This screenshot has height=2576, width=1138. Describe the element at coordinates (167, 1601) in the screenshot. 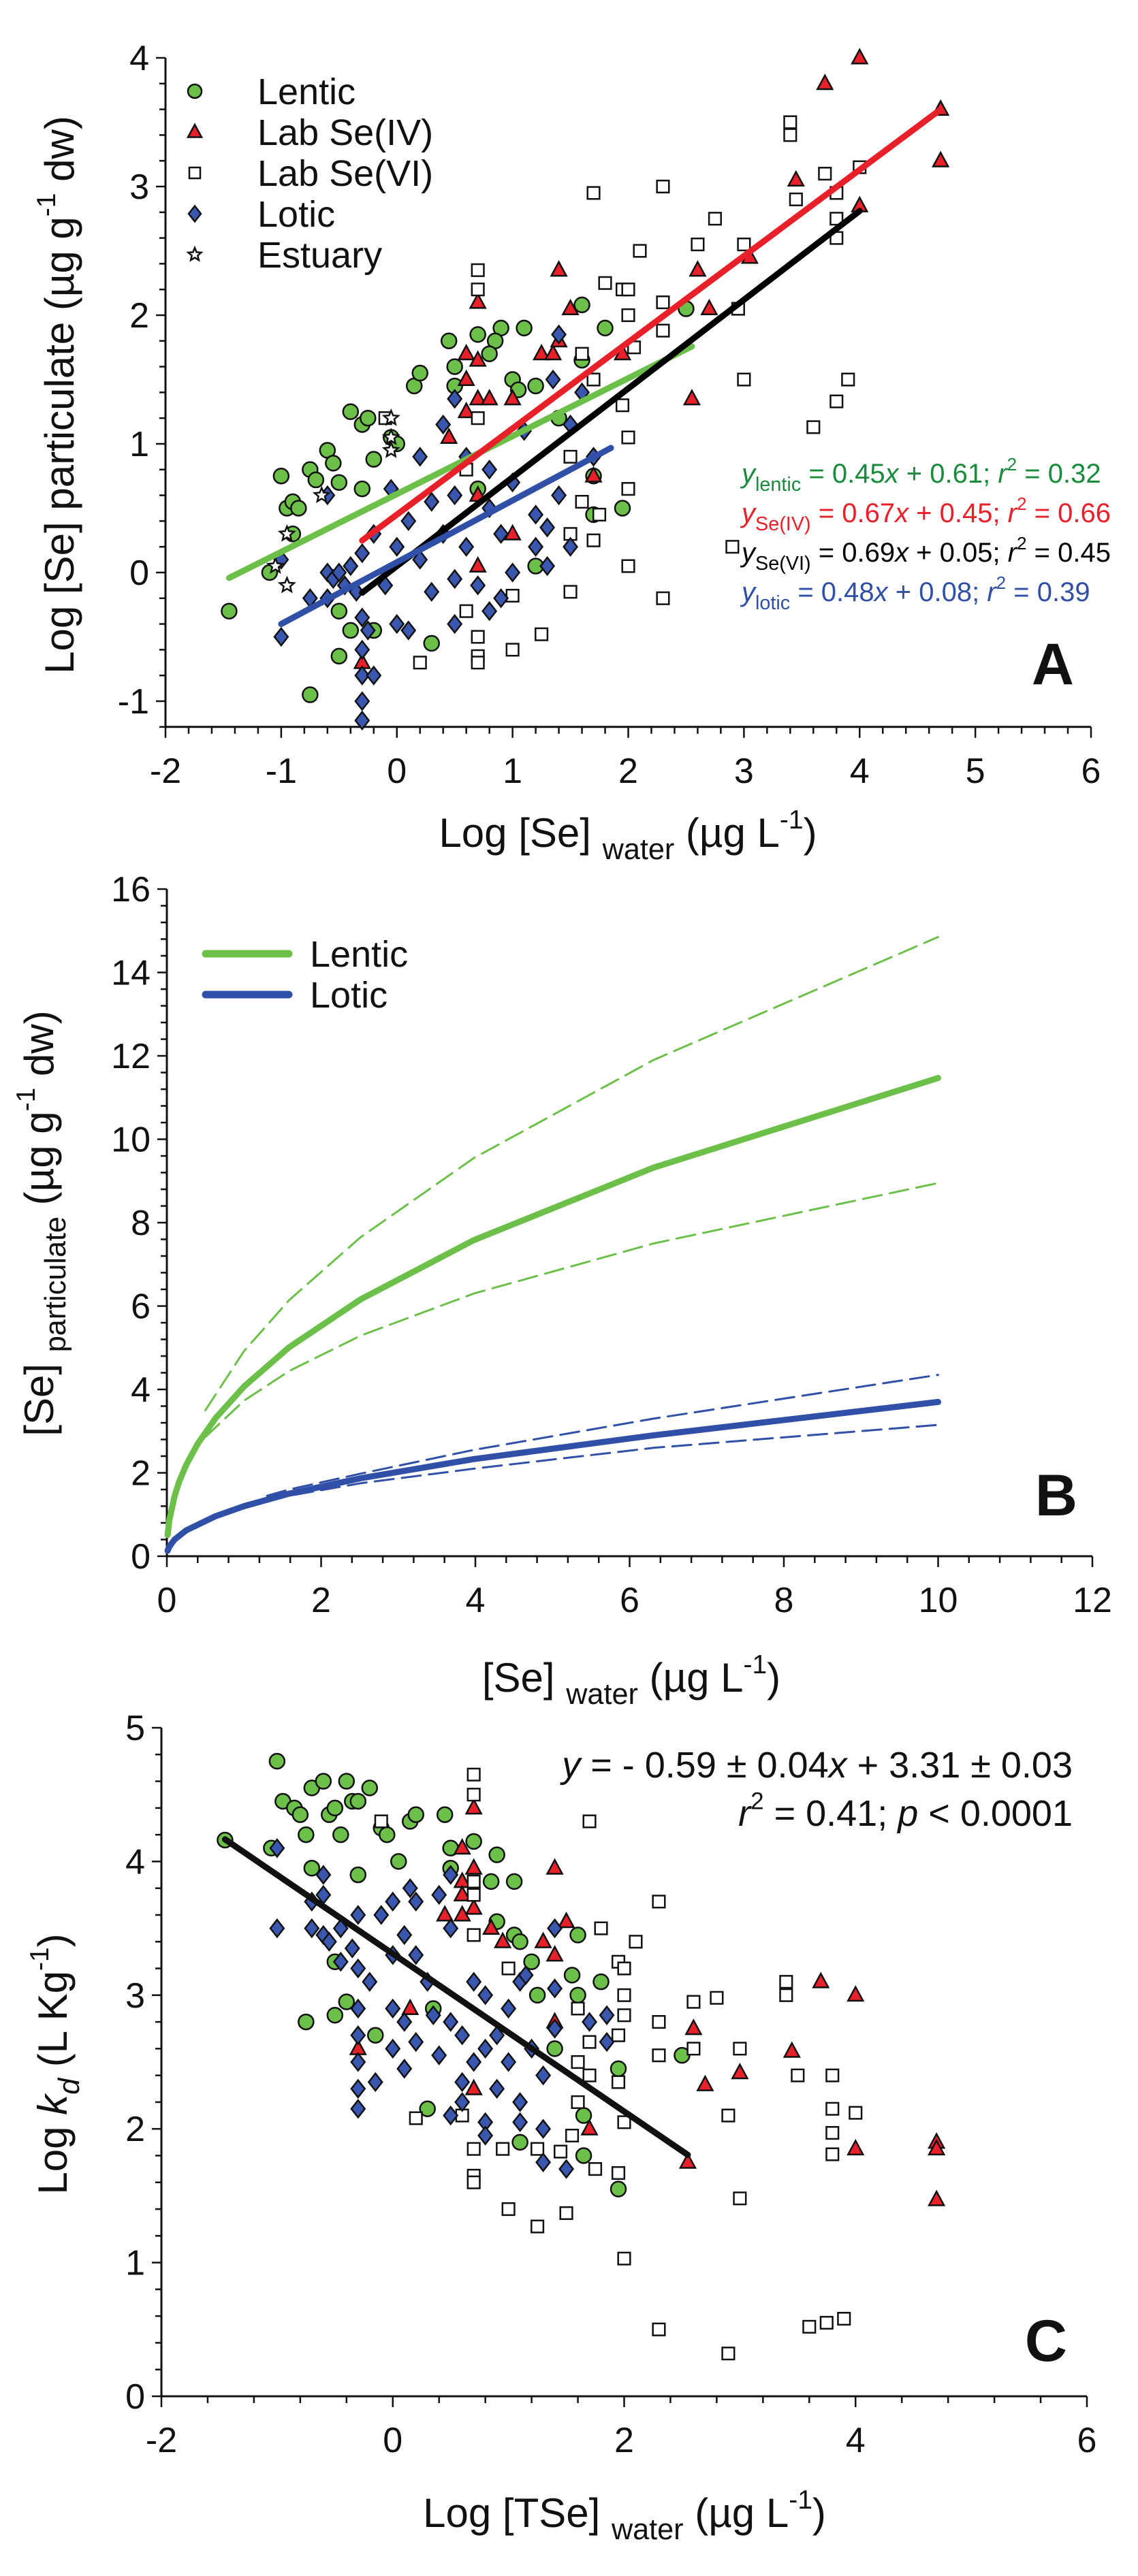

I see `x-tick-label: 0` at that location.